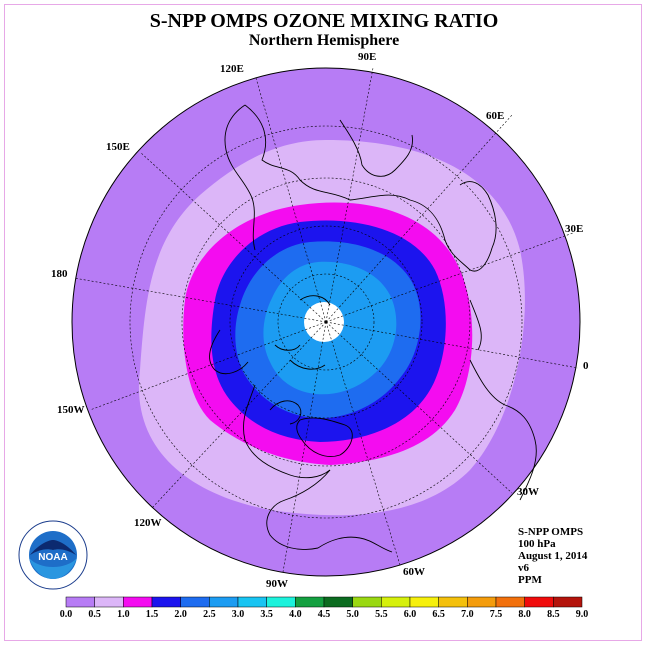  Describe the element at coordinates (324, 21) in the screenshot. I see `map-title: S-NPP OMPS OZONE MIXING RATIO` at that location.